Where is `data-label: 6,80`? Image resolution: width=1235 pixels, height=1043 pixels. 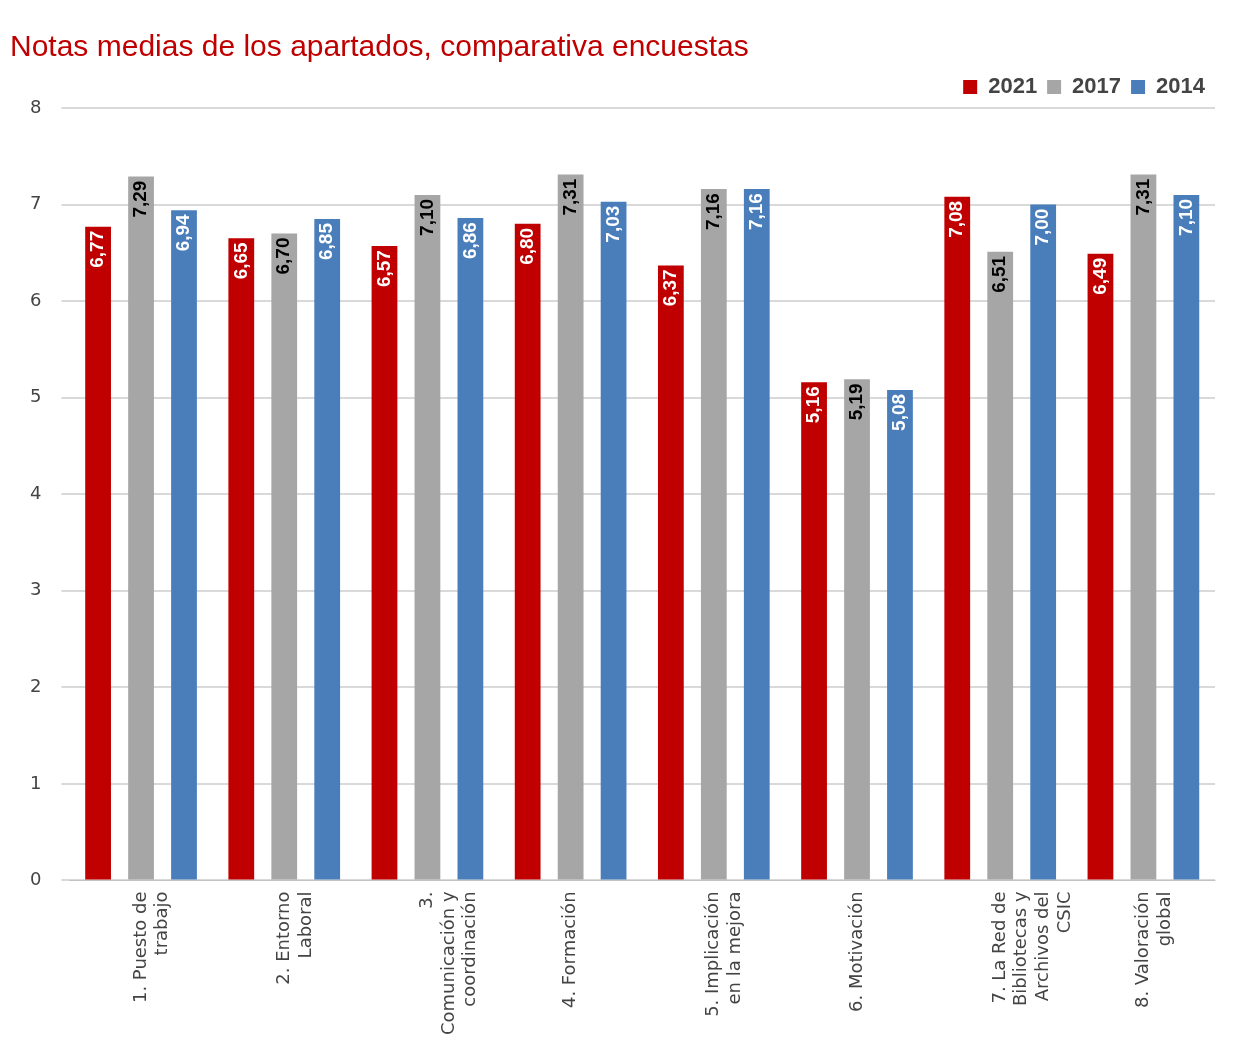
data-label: 6,80 is located at coordinates (526, 246).